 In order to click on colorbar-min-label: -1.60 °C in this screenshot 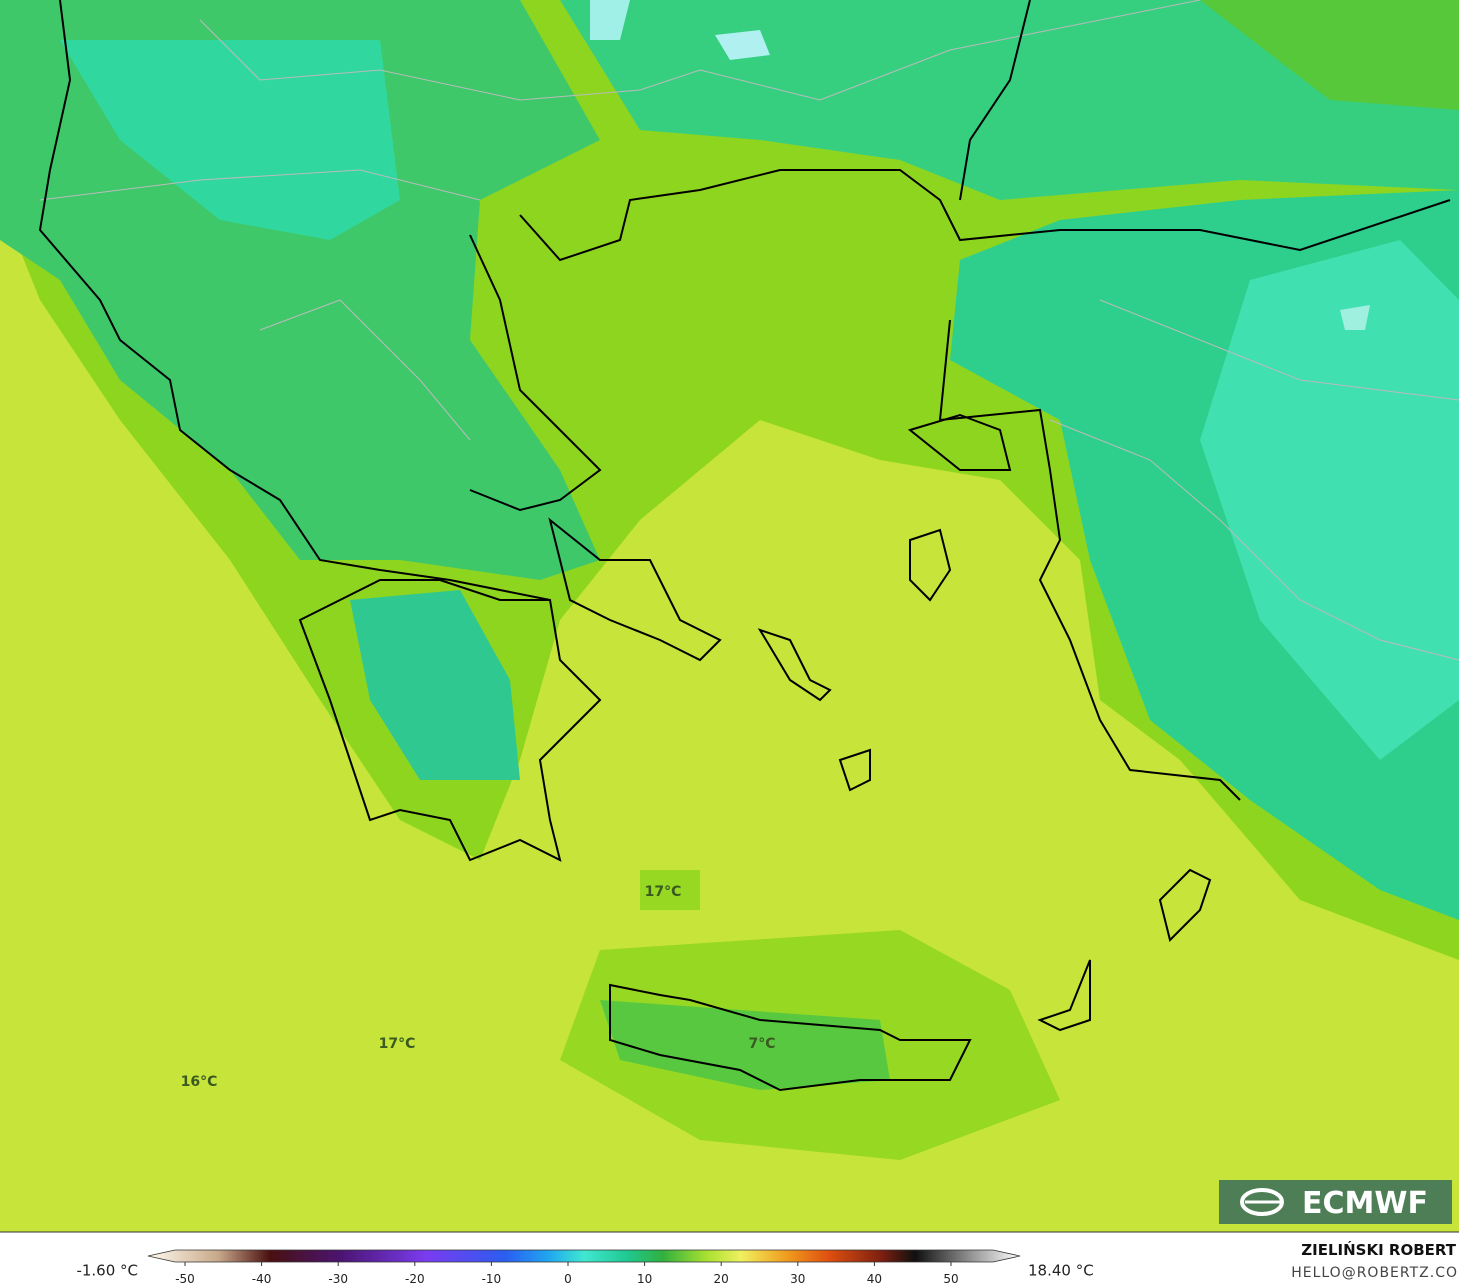, I will do `click(107, 1271)`.